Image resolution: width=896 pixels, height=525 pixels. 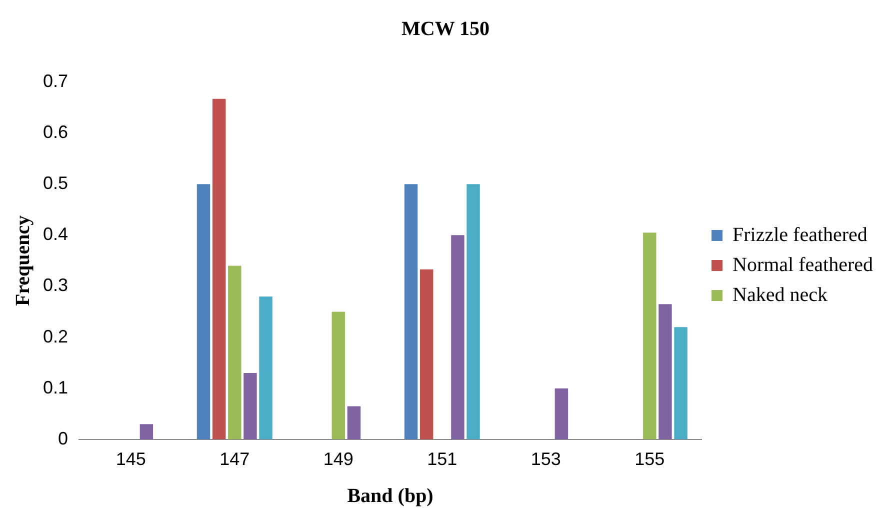 What do you see at coordinates (442, 459) in the screenshot?
I see `x-tick-label: 151` at bounding box center [442, 459].